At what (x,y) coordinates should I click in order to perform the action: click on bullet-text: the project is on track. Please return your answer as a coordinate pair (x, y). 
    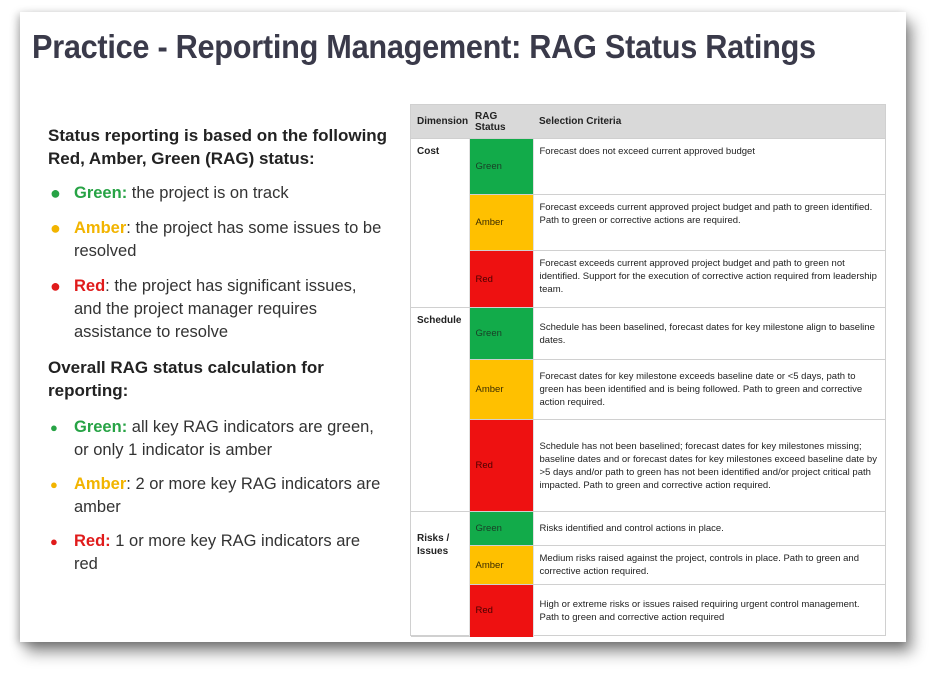
    Looking at the image, I should click on (208, 193).